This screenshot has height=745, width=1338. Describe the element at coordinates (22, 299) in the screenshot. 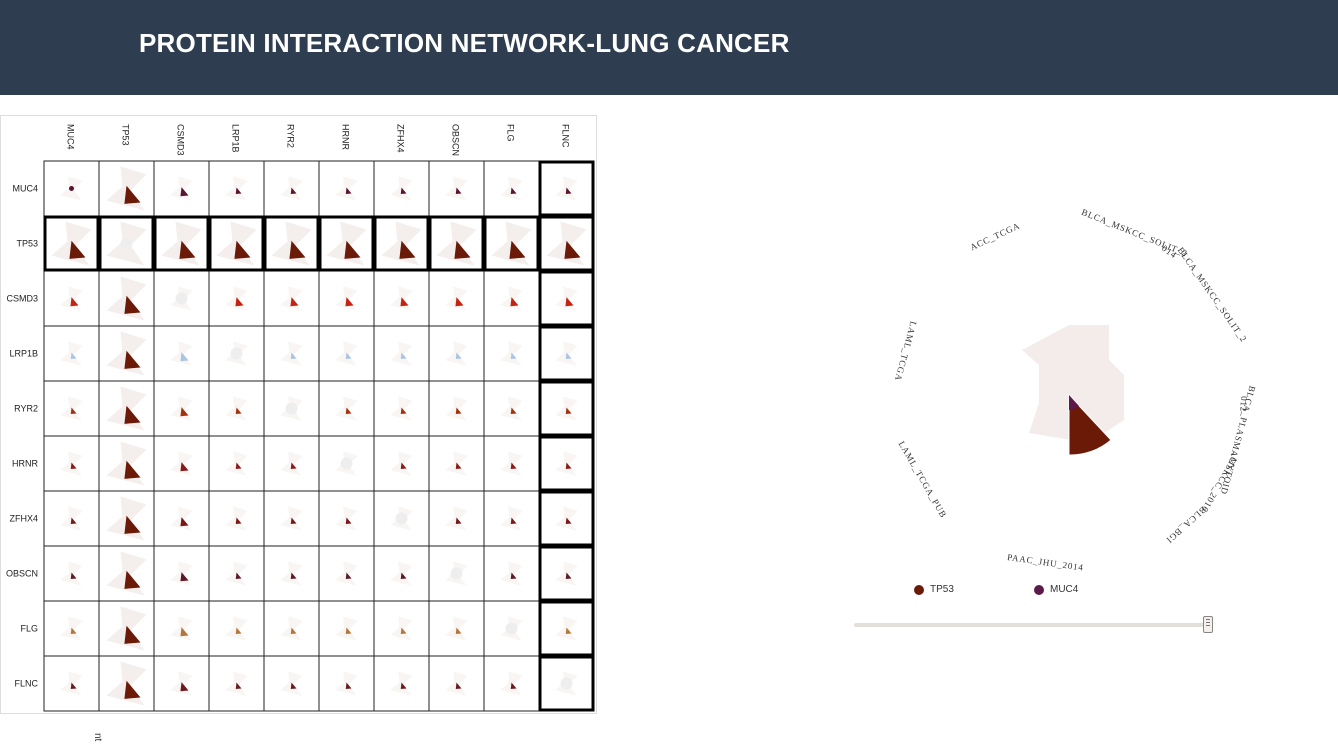

I see `row-label: CSMD3` at that location.